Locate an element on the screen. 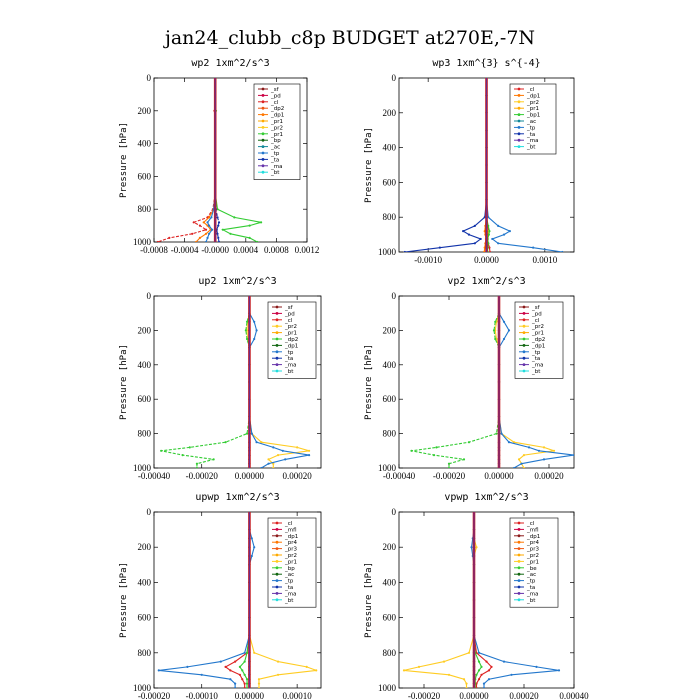 The image size is (700, 700). legend-label: _sf is located at coordinates (275, 90).